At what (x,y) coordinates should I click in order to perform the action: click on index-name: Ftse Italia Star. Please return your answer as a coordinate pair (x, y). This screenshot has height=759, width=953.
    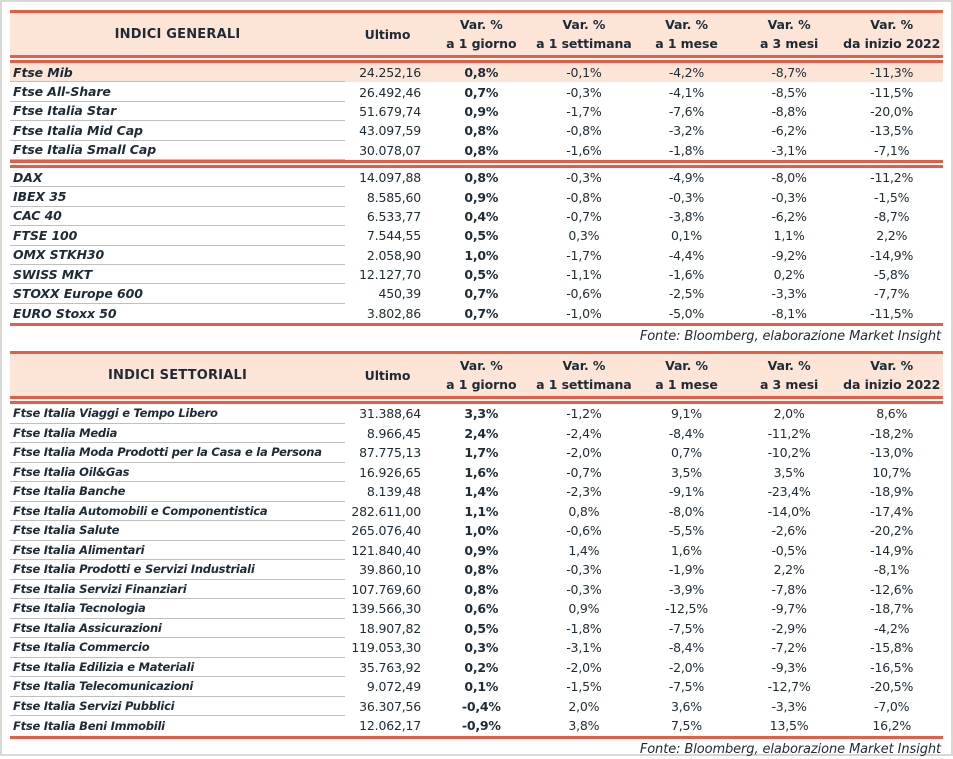
    Looking at the image, I should click on (177, 112).